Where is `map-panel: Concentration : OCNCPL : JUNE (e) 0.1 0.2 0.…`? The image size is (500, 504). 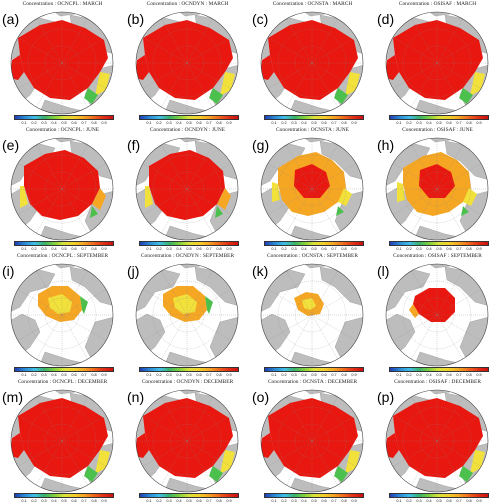
map-panel: Concentration : OCNCPL : JUNE (e) 0.1 0.2 0.… is located at coordinates (62, 189).